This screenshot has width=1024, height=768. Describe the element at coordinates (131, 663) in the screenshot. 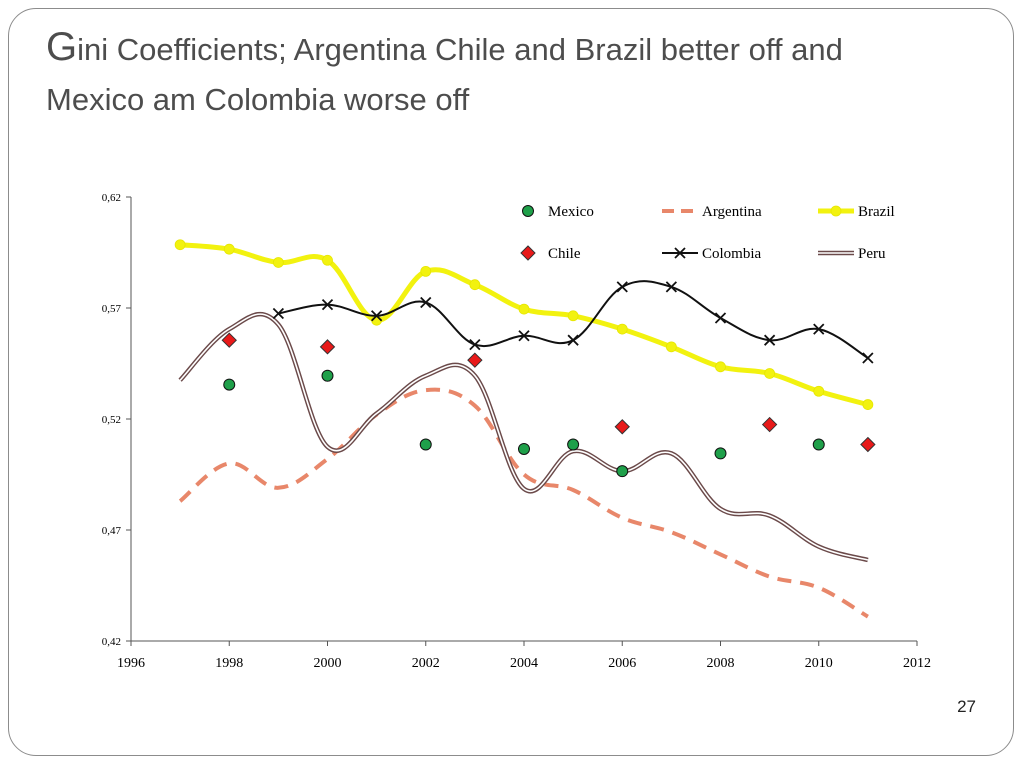

I see `x-tick-label: 1996` at that location.